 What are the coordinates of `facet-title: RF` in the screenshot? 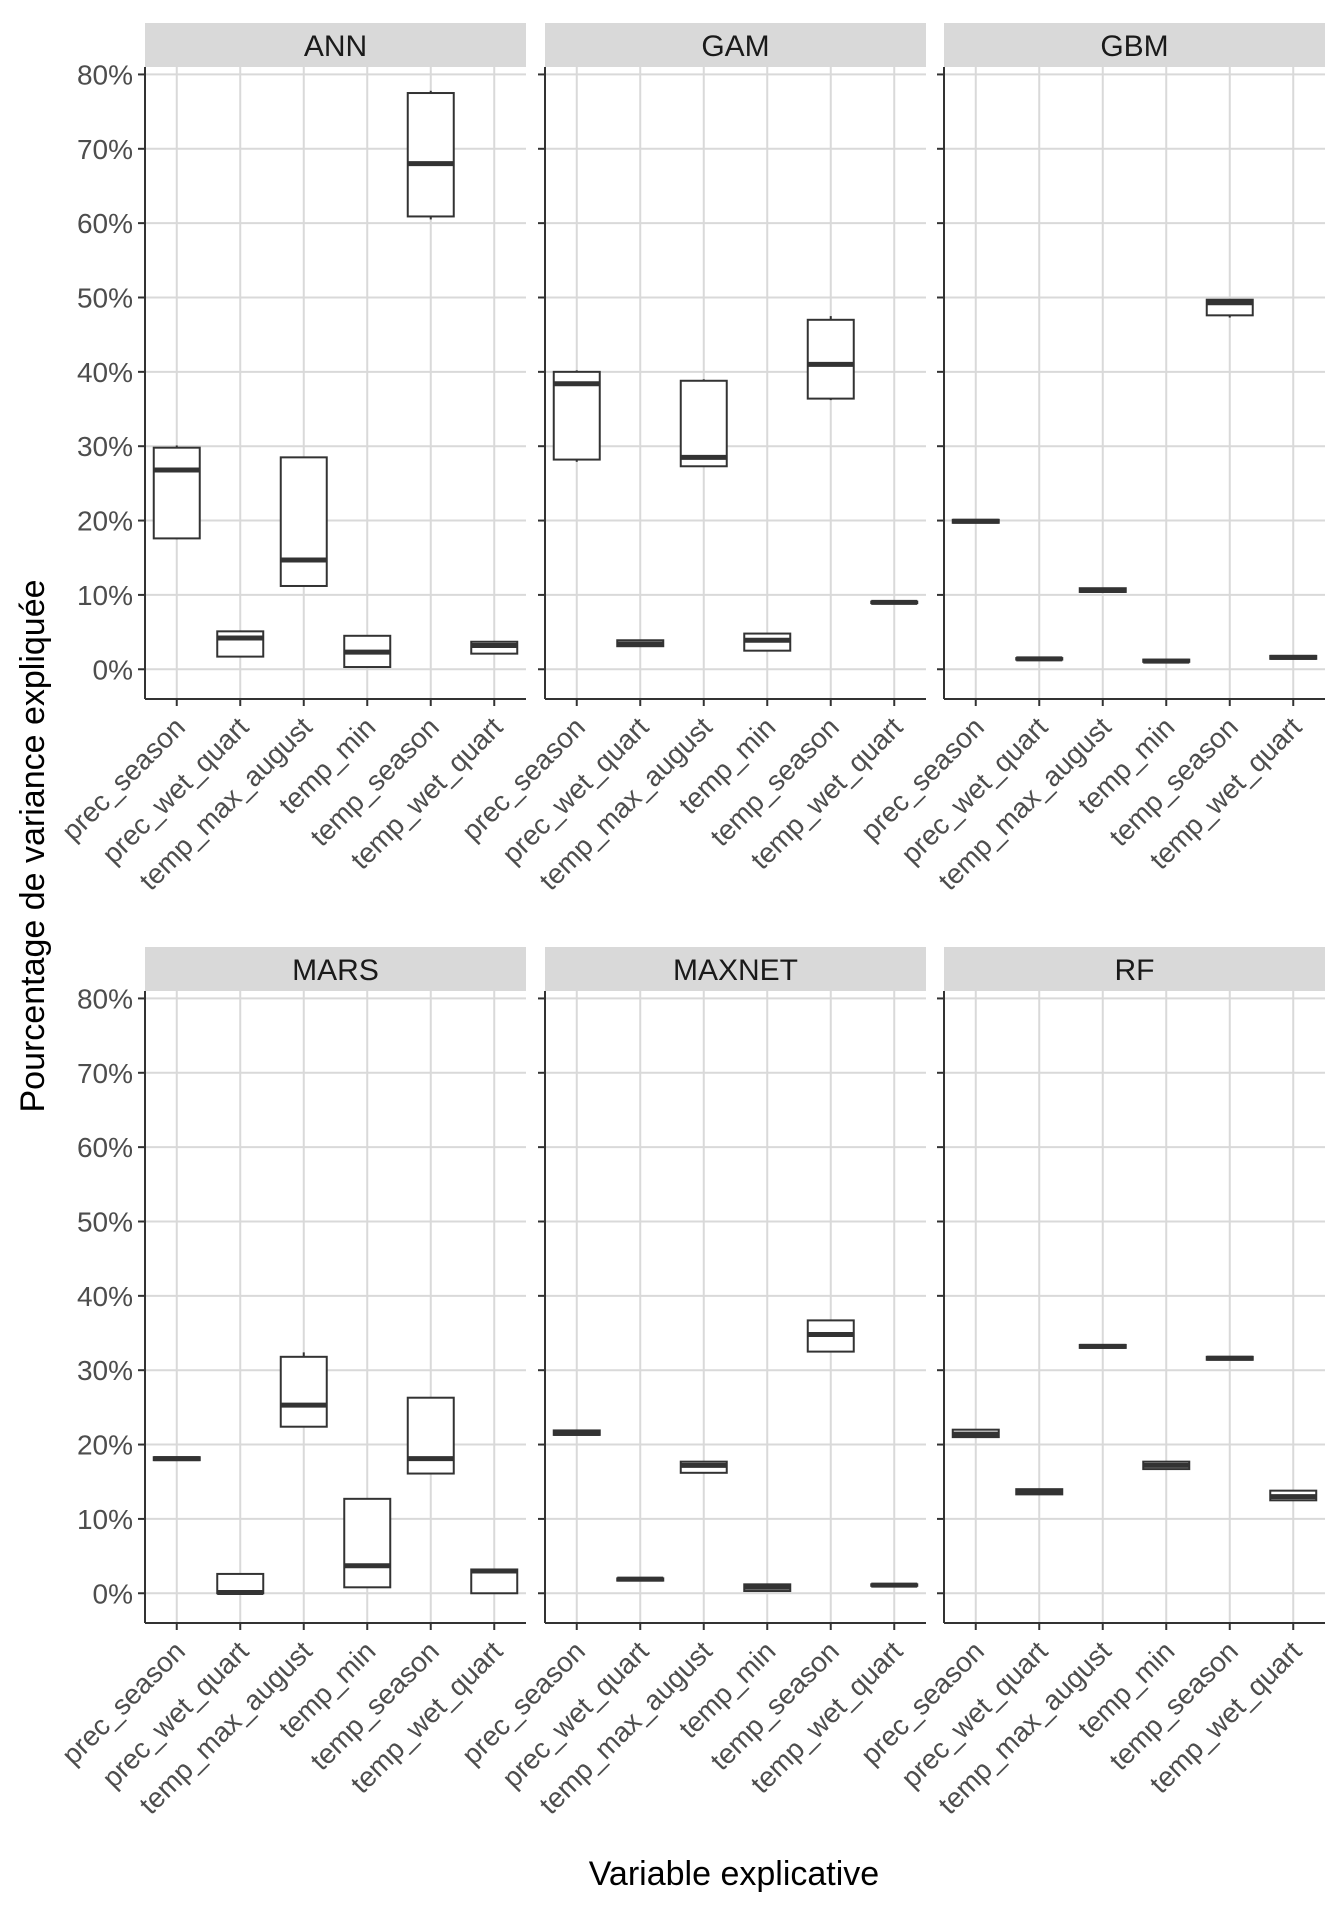 It's located at (1135, 970).